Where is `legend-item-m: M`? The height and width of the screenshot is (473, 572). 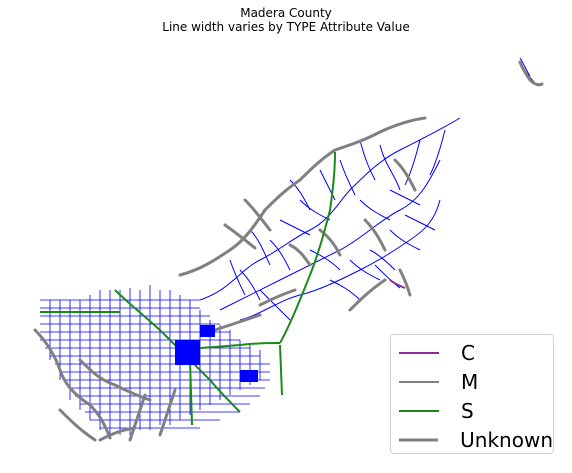 legend-item-m: M is located at coordinates (472, 381).